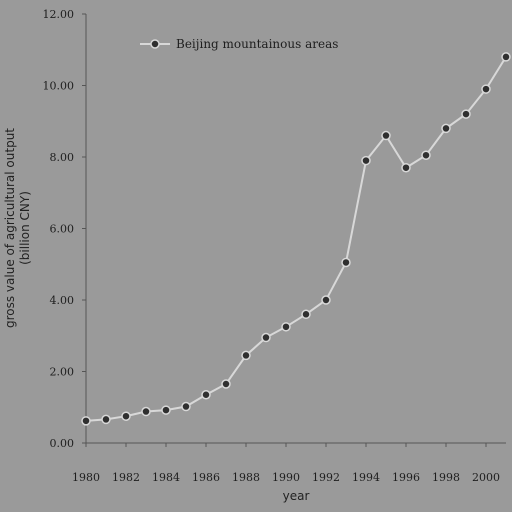  Describe the element at coordinates (486, 477) in the screenshot. I see `x-tick-label: 2000` at that location.